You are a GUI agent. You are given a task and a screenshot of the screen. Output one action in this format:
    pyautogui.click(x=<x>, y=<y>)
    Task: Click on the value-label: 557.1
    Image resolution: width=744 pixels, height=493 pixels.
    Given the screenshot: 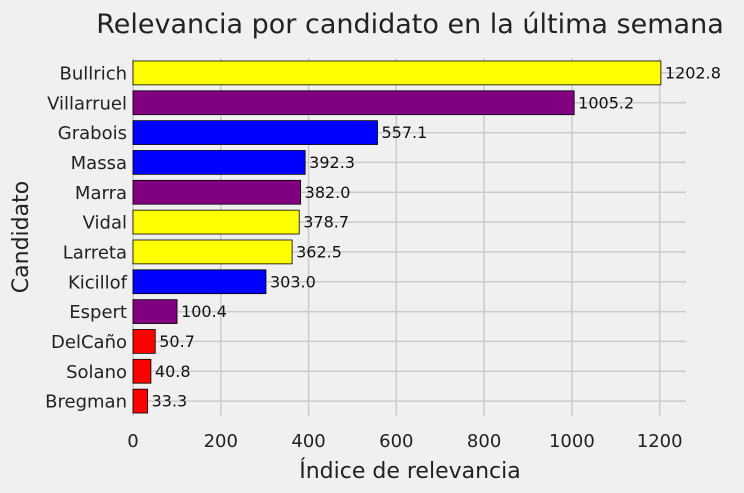 What is the action you would take?
    pyautogui.click(x=405, y=132)
    